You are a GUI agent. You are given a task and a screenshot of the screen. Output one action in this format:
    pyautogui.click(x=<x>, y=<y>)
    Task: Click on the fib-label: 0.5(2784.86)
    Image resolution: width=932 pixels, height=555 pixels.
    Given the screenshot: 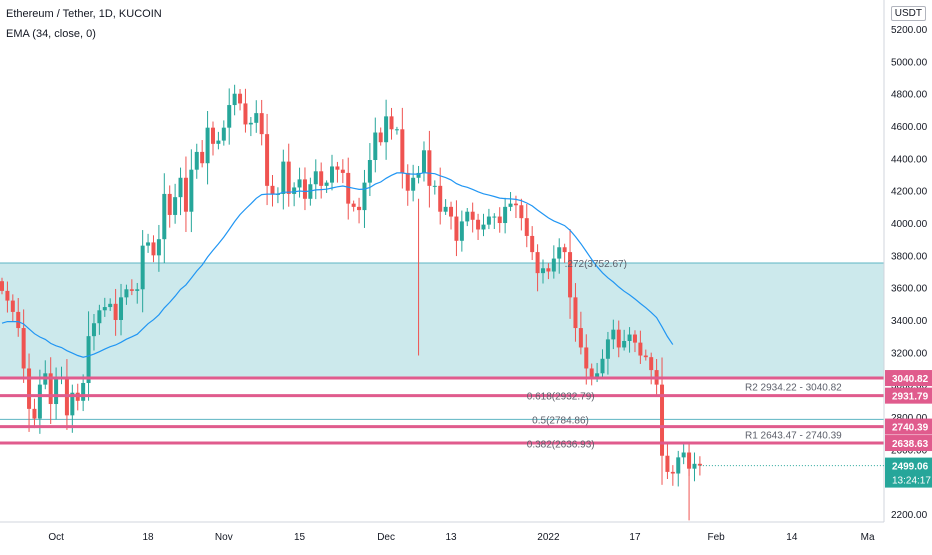 What is the action you would take?
    pyautogui.click(x=560, y=420)
    